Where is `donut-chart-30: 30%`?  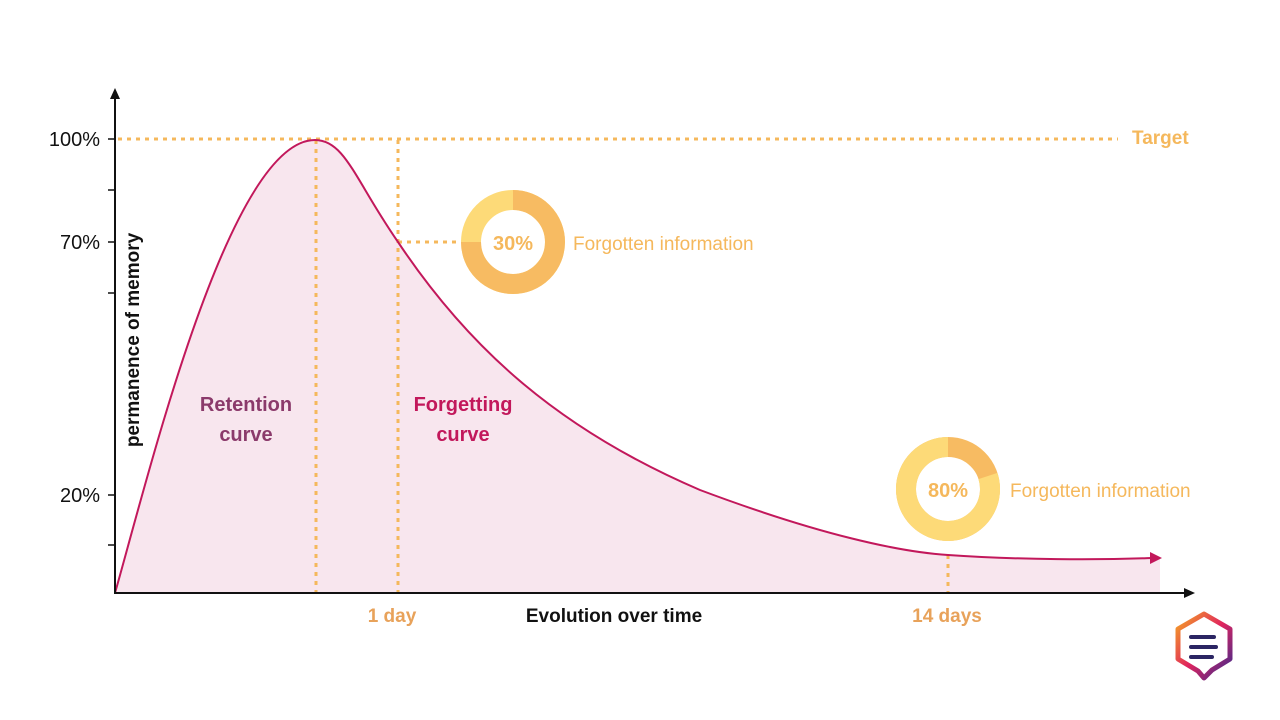 donut-chart-30: 30% is located at coordinates (513, 242).